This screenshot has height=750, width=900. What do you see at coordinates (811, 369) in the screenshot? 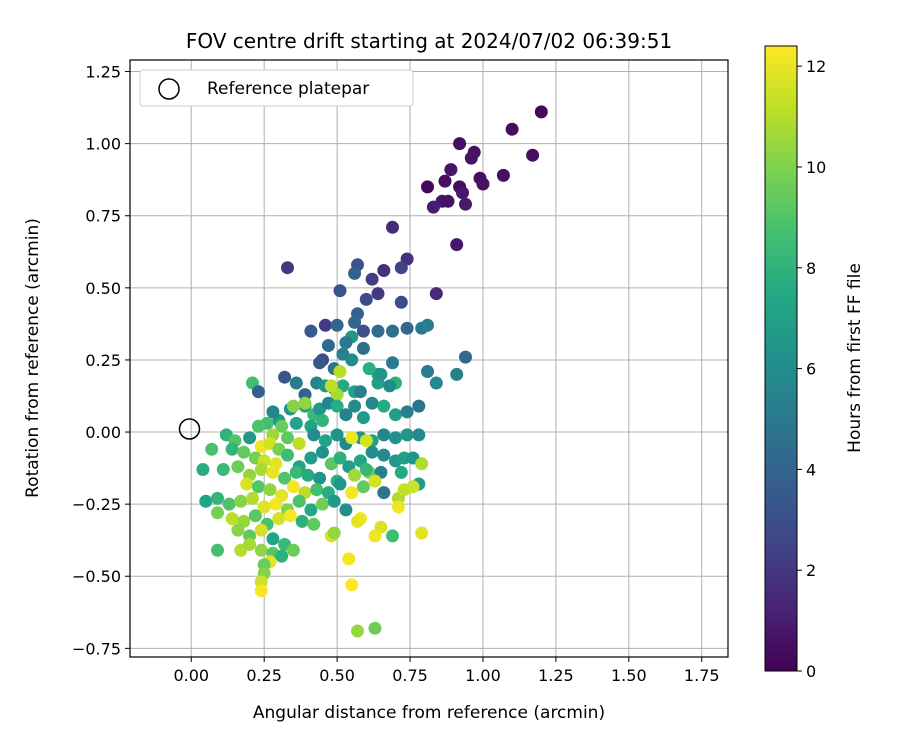
I see `colorbar-tick-label: 6` at bounding box center [811, 369].